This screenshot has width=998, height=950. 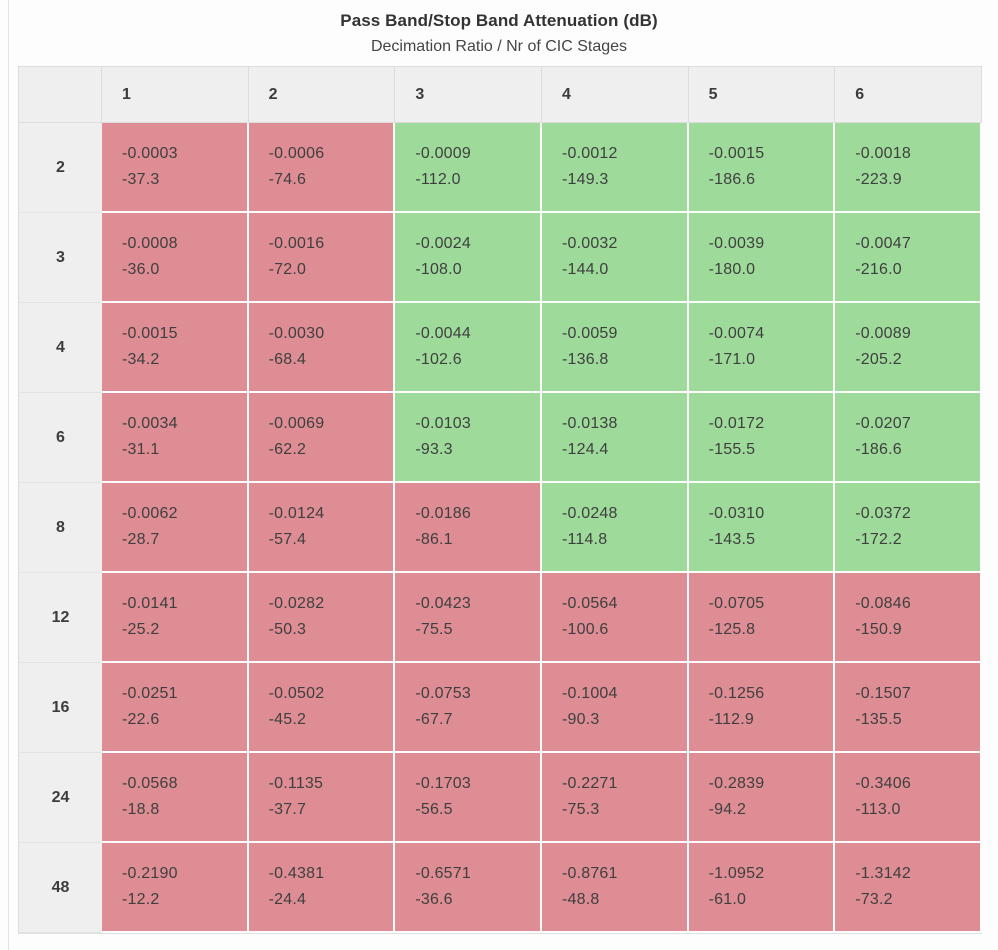 I want to click on stop-band-value: -216.0, so click(x=878, y=269).